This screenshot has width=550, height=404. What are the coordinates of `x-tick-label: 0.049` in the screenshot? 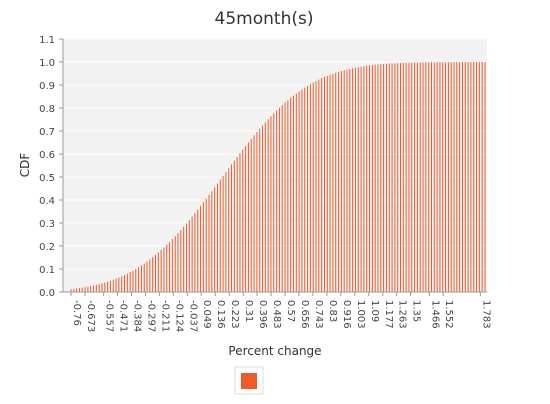 It's located at (206, 314).